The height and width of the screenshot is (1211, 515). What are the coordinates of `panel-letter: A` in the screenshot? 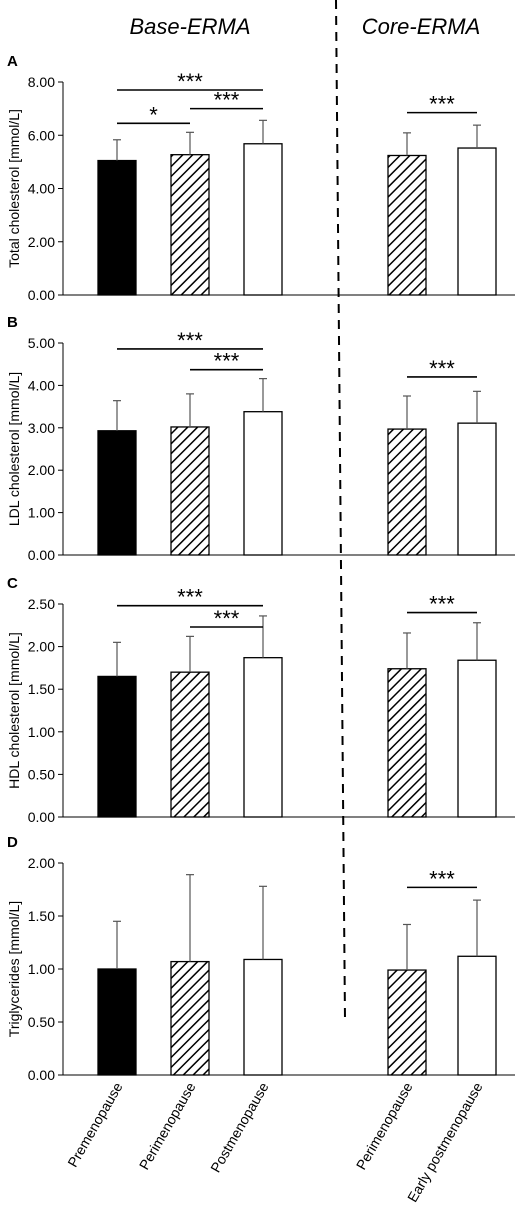 It's located at (12, 61).